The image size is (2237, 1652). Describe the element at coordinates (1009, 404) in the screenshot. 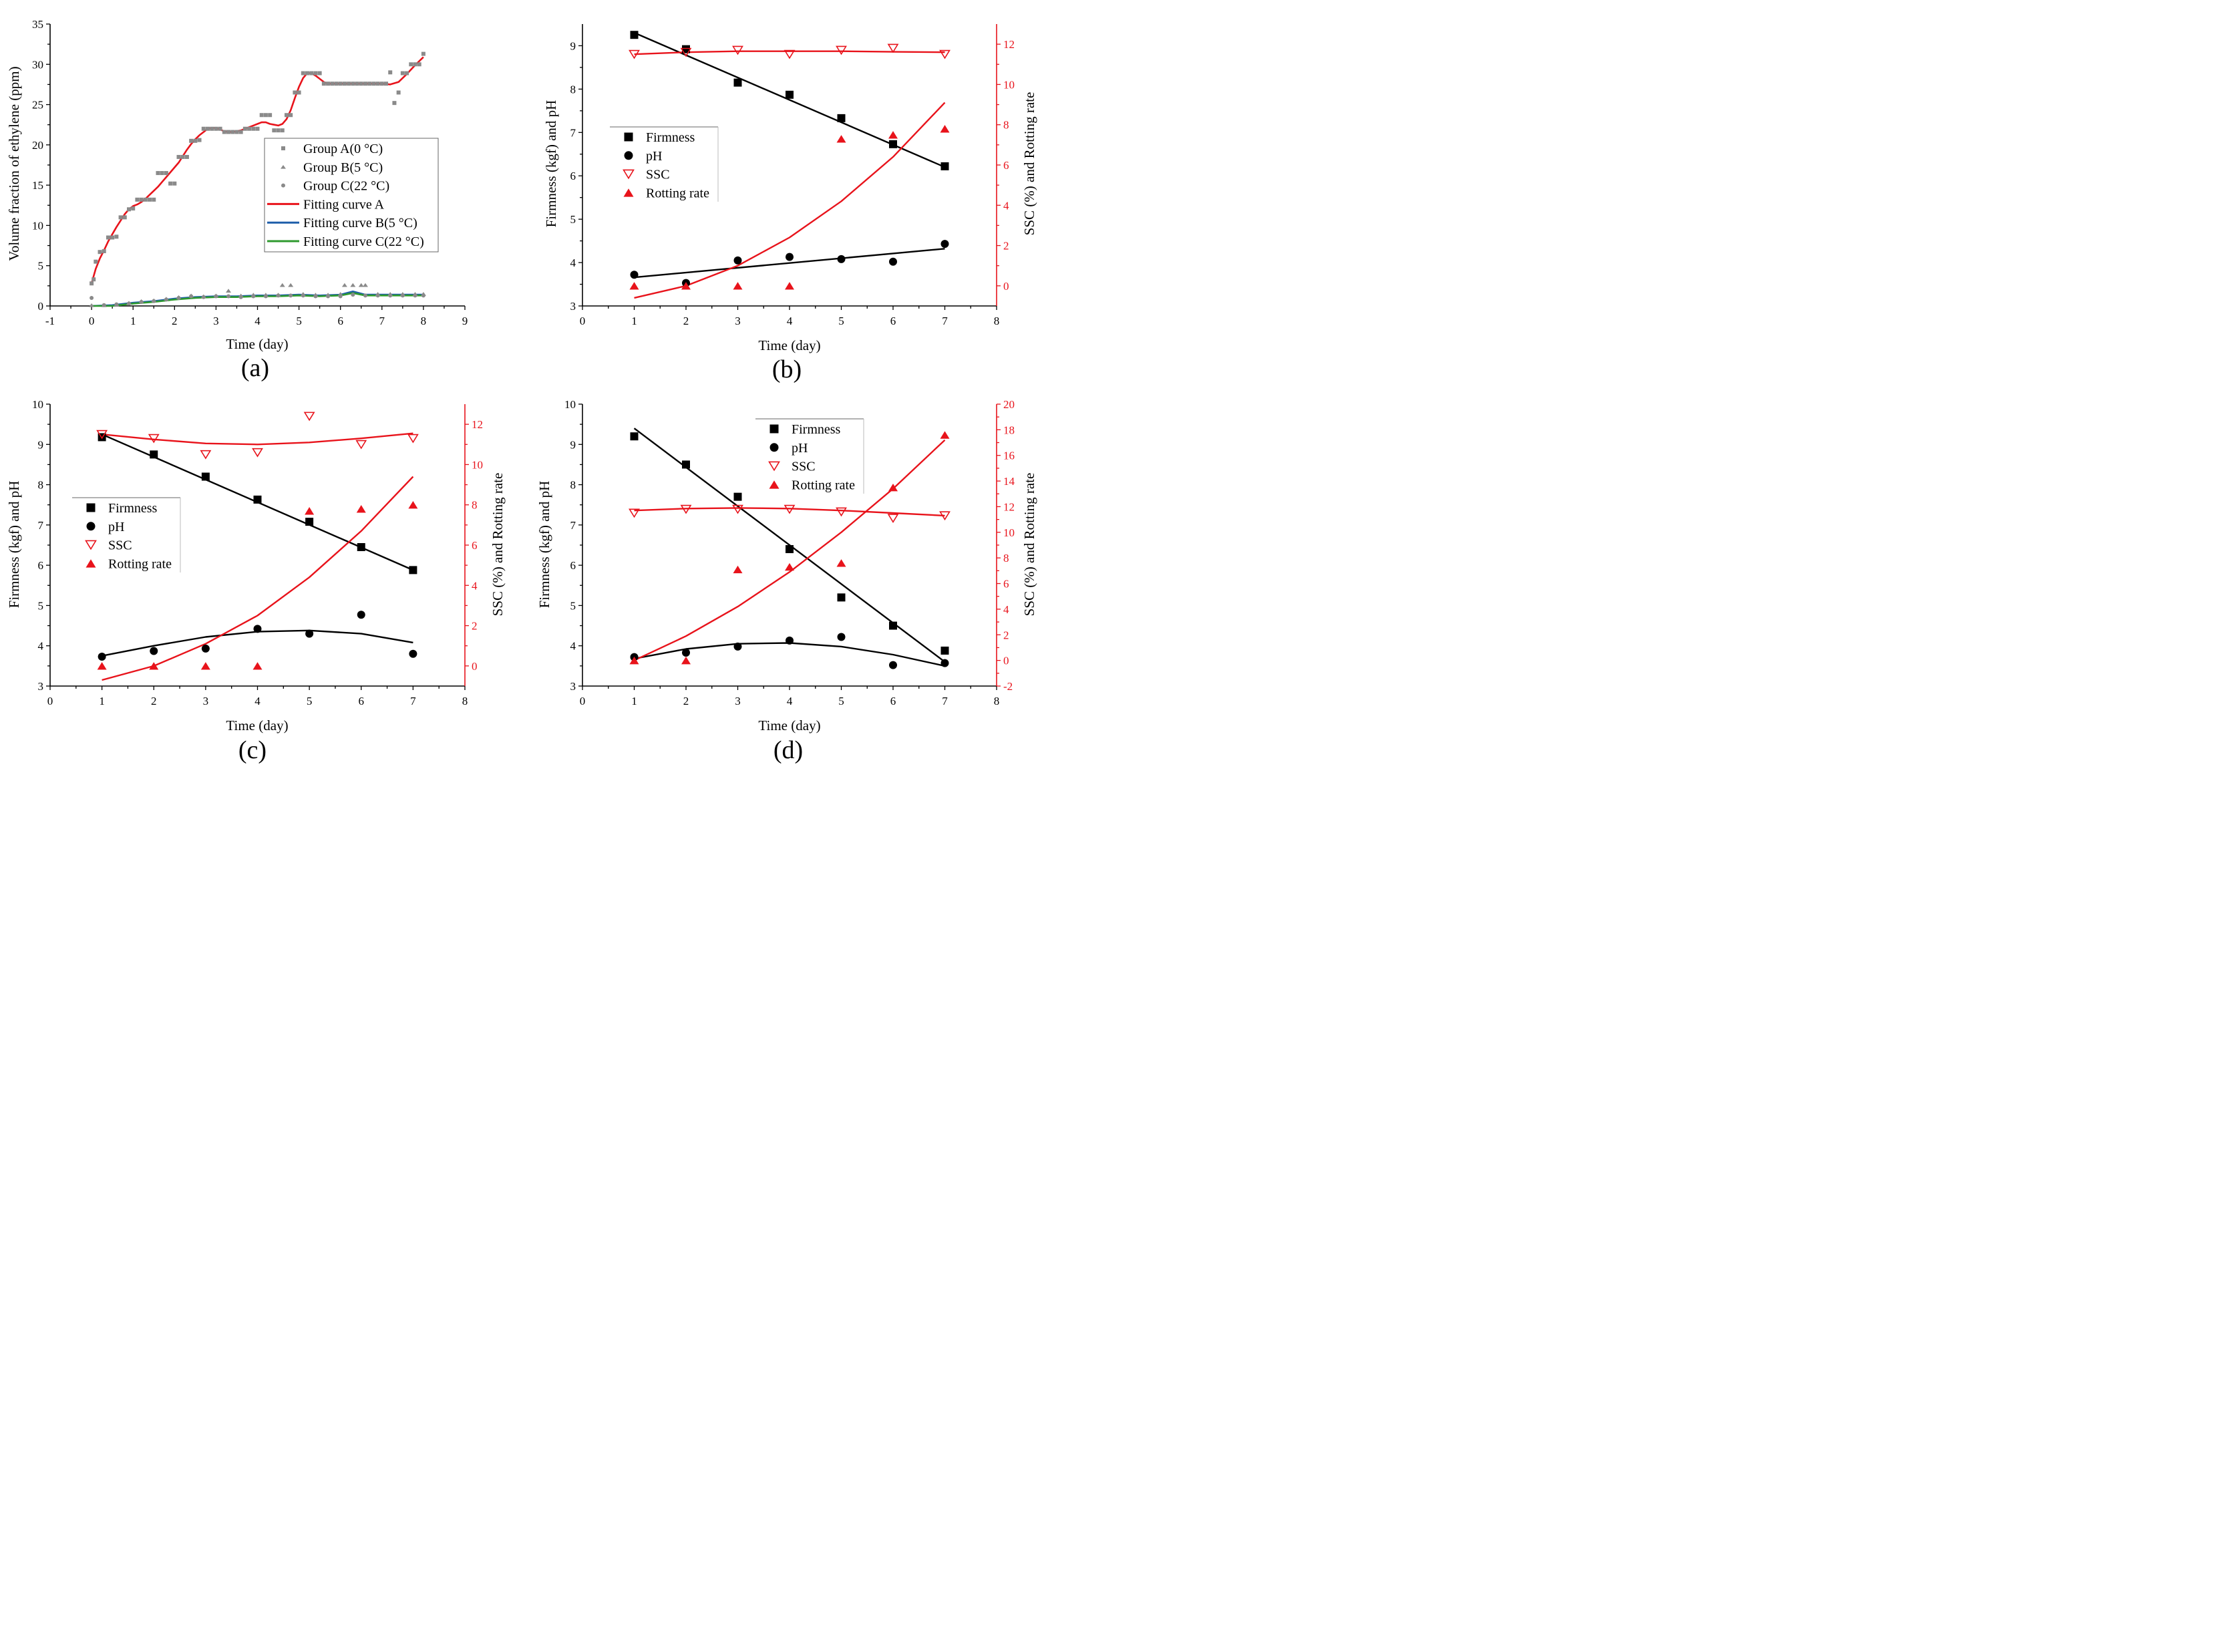

I see `right-y-tick-label: 20` at that location.